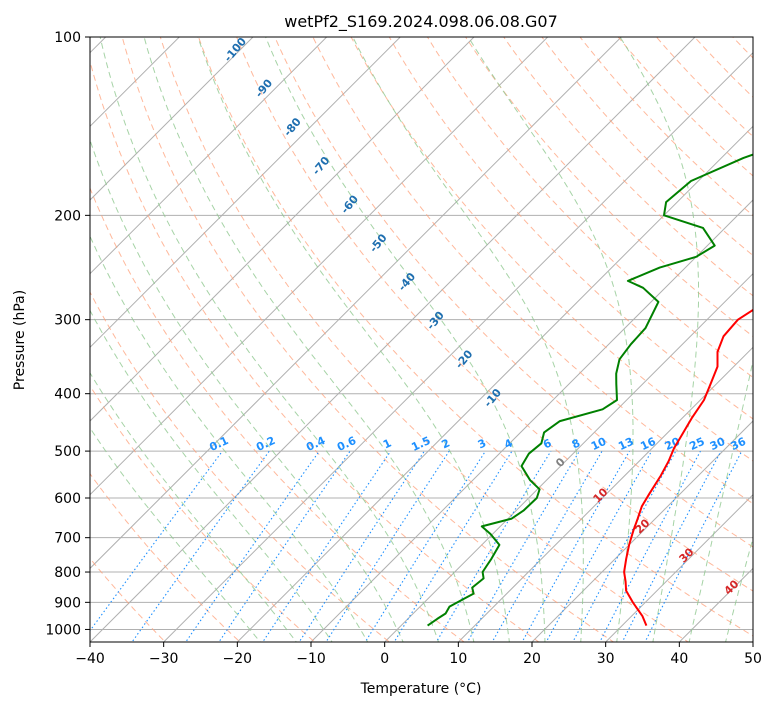 The height and width of the screenshot is (708, 775). What do you see at coordinates (532, 659) in the screenshot?
I see `x-tick-label: 20` at bounding box center [532, 659].